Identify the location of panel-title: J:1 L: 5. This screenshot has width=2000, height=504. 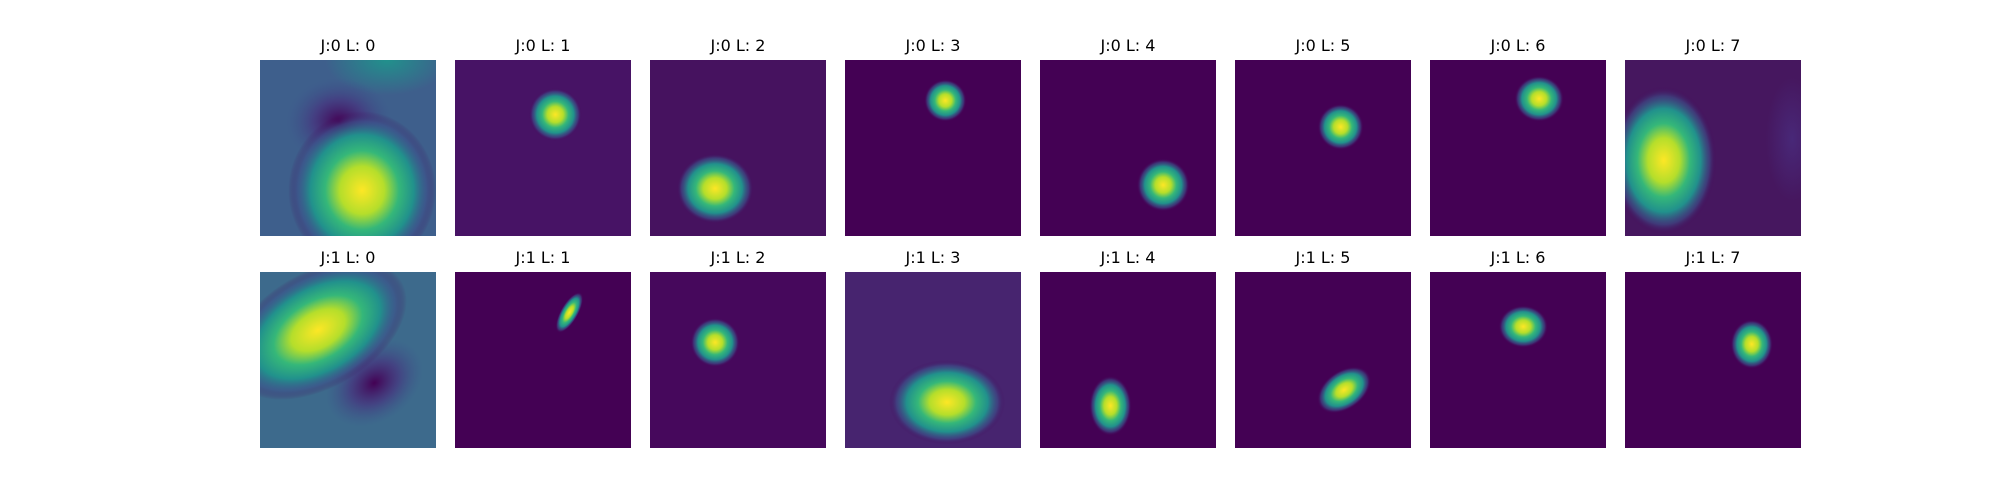
(1323, 257).